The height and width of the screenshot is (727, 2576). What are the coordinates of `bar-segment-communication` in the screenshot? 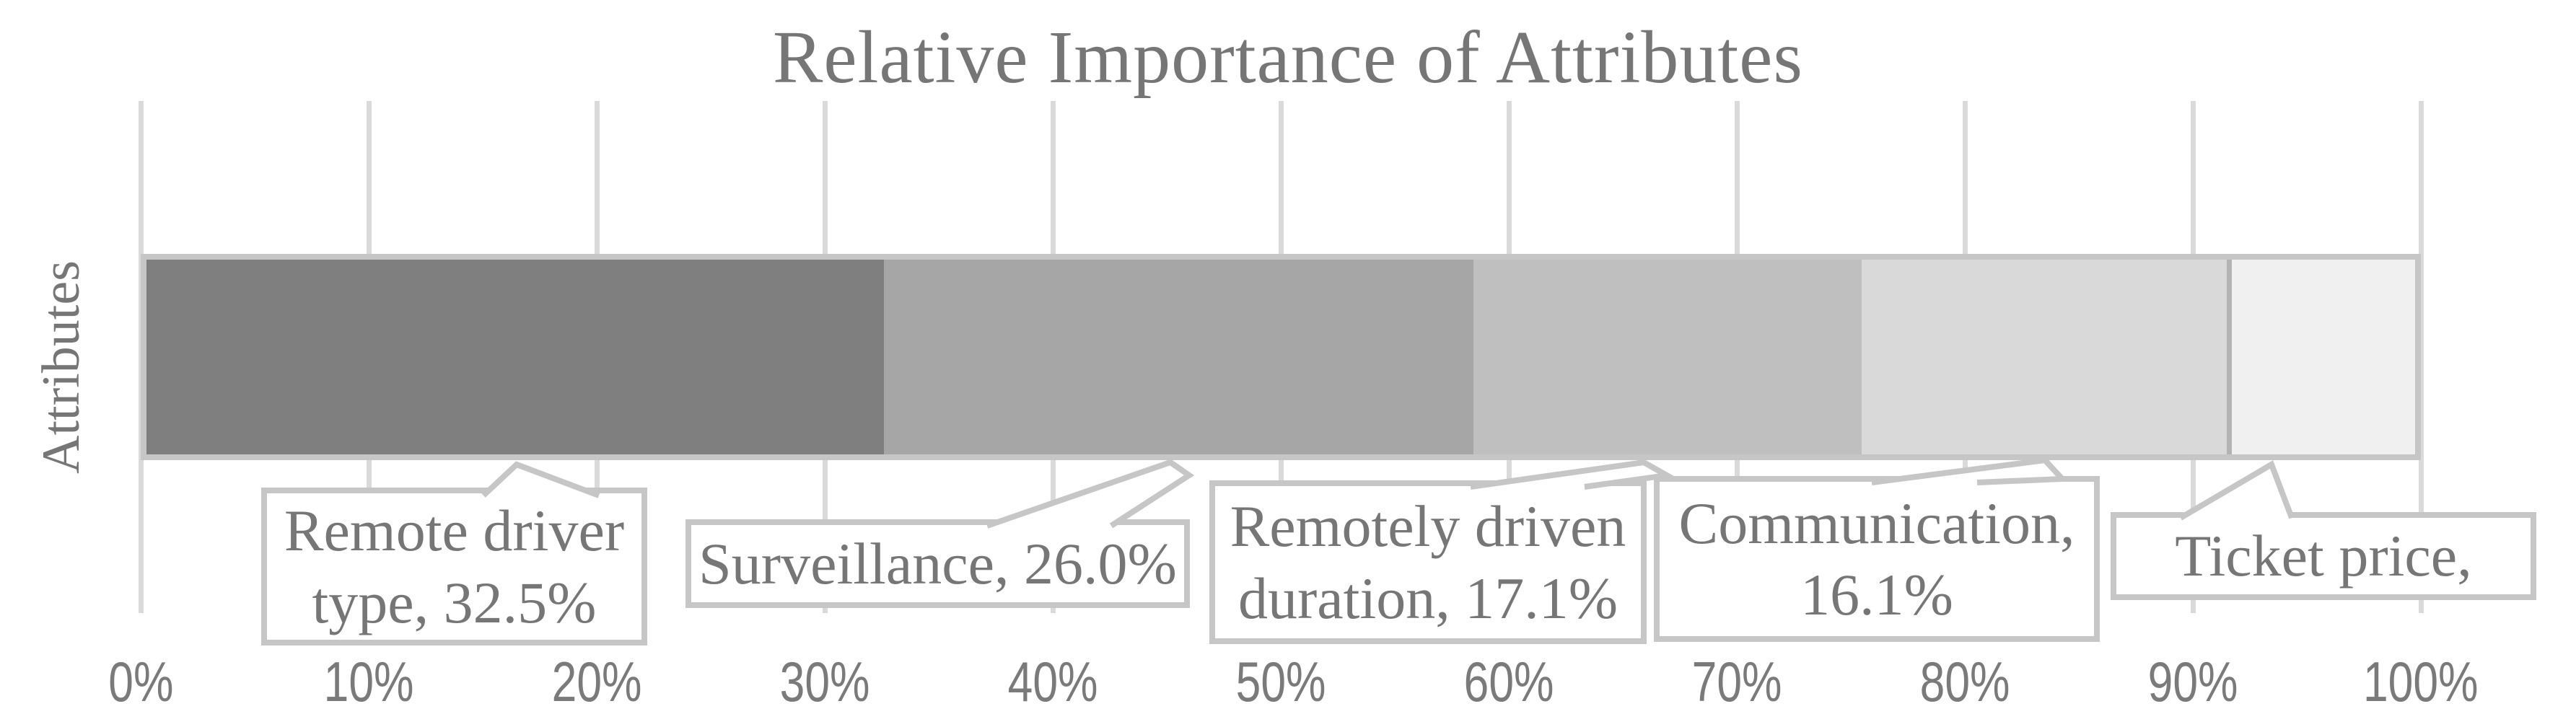 It's located at (2044, 357).